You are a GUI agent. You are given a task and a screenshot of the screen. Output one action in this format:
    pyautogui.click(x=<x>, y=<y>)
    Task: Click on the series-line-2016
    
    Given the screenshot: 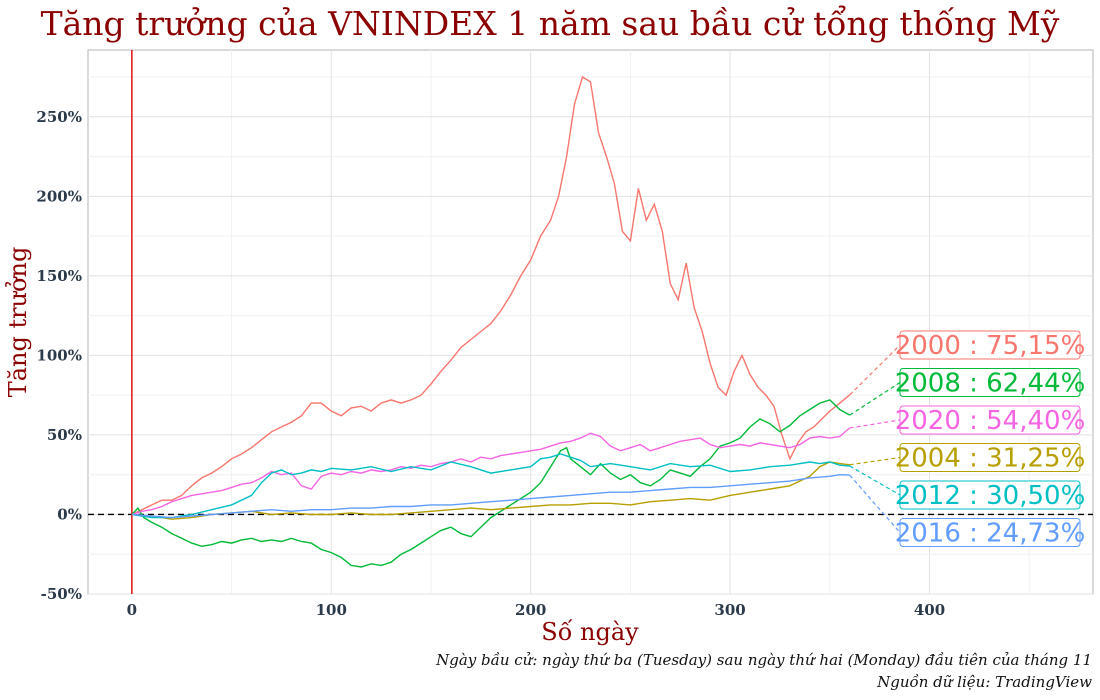 What is the action you would take?
    pyautogui.click(x=490, y=496)
    